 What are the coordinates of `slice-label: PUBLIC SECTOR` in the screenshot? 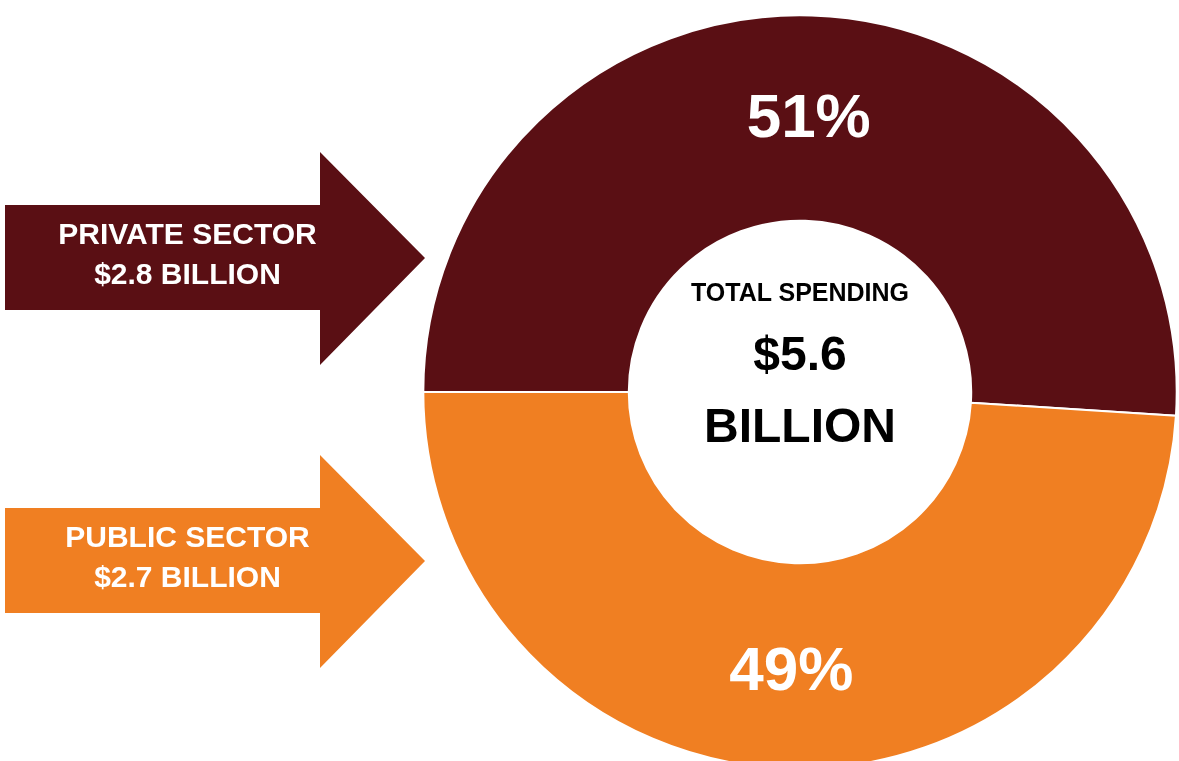 It's located at (187, 537).